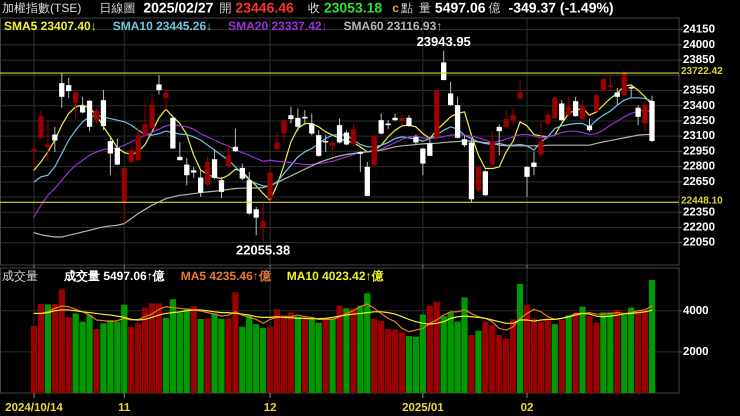 This screenshot has width=740, height=416. I want to click on text: c, so click(396, 8).